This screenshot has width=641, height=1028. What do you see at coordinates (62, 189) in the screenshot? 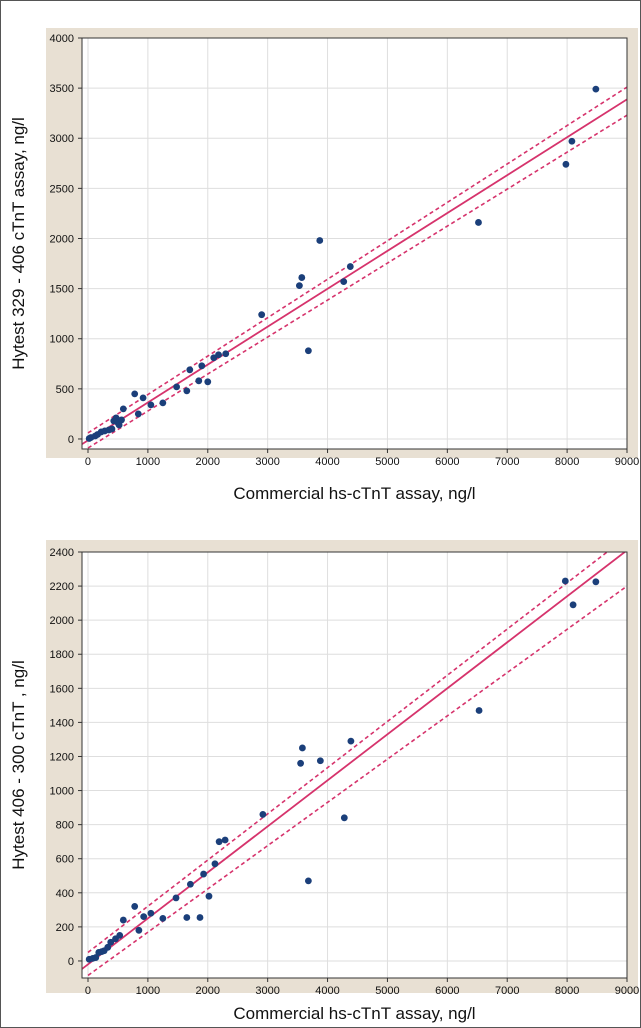
I see `y-tick-label: 2500` at bounding box center [62, 189].